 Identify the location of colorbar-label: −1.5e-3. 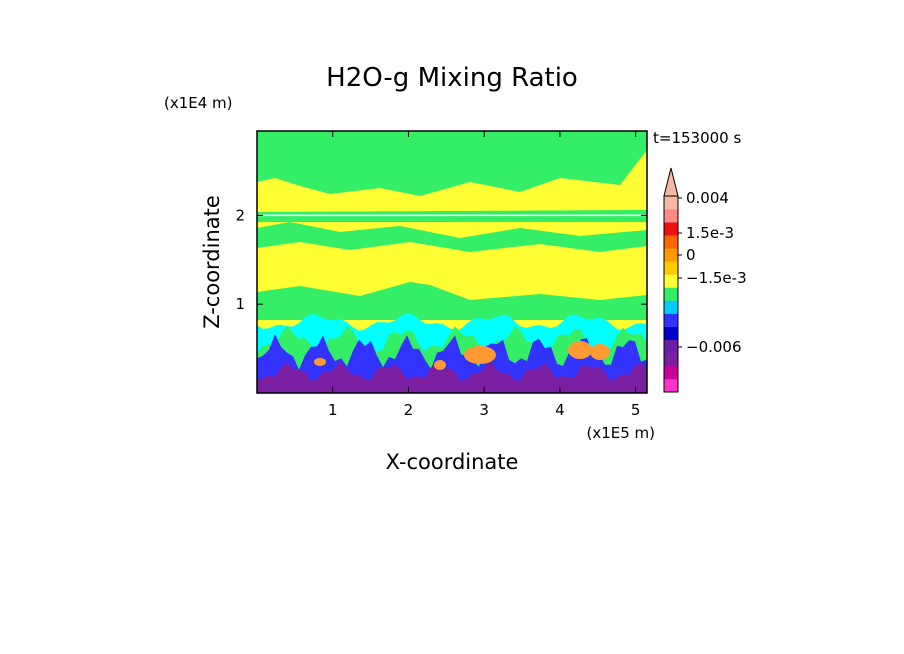
(716, 278).